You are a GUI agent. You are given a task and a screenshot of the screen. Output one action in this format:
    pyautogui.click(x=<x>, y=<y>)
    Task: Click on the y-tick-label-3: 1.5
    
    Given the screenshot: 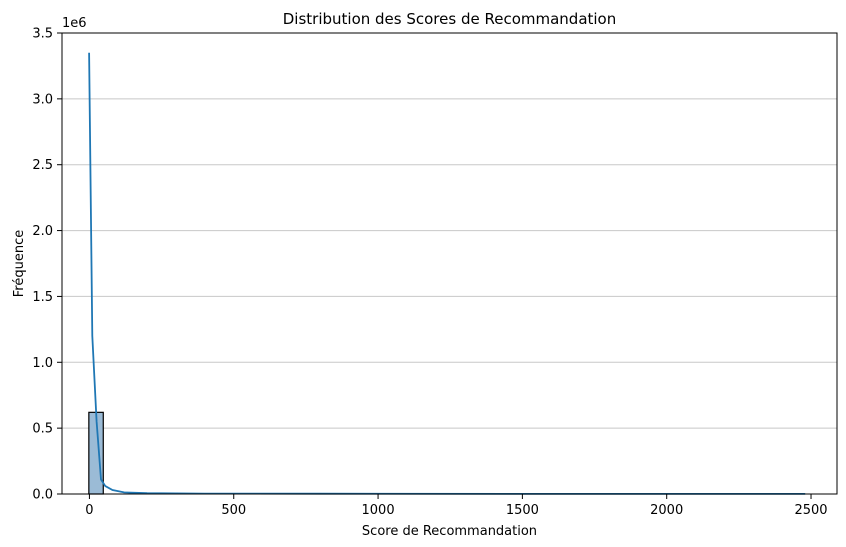 What is the action you would take?
    pyautogui.click(x=42, y=297)
    